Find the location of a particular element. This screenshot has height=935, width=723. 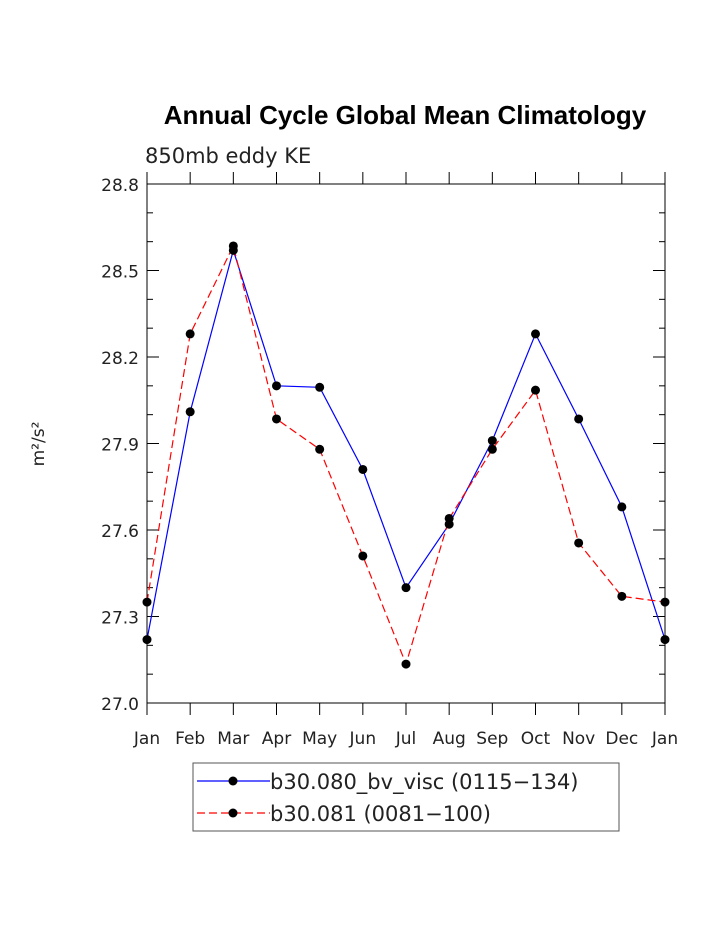

x-tick-label: Jun is located at coordinates (363, 739).